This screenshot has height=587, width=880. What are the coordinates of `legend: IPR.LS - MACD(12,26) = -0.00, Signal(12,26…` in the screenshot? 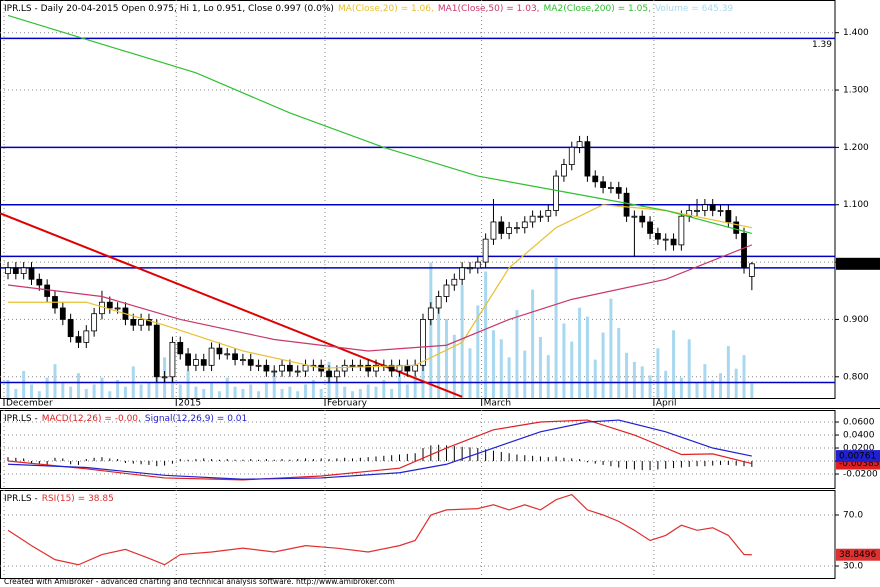 It's located at (125, 419).